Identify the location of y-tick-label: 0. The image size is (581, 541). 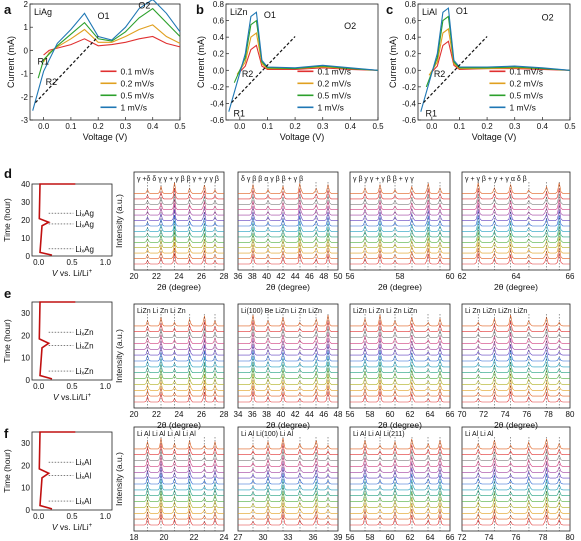
(28, 510).